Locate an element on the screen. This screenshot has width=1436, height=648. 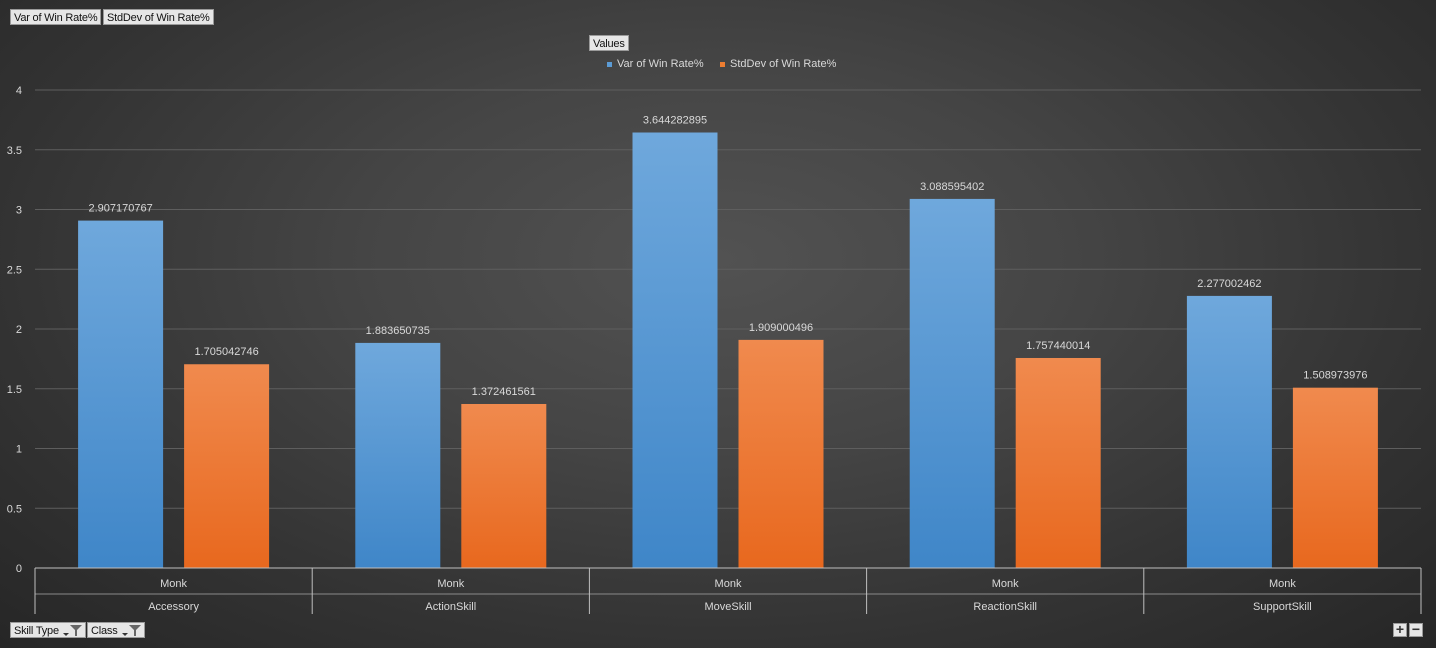
legend-field-values-button: Values is located at coordinates (609, 43).